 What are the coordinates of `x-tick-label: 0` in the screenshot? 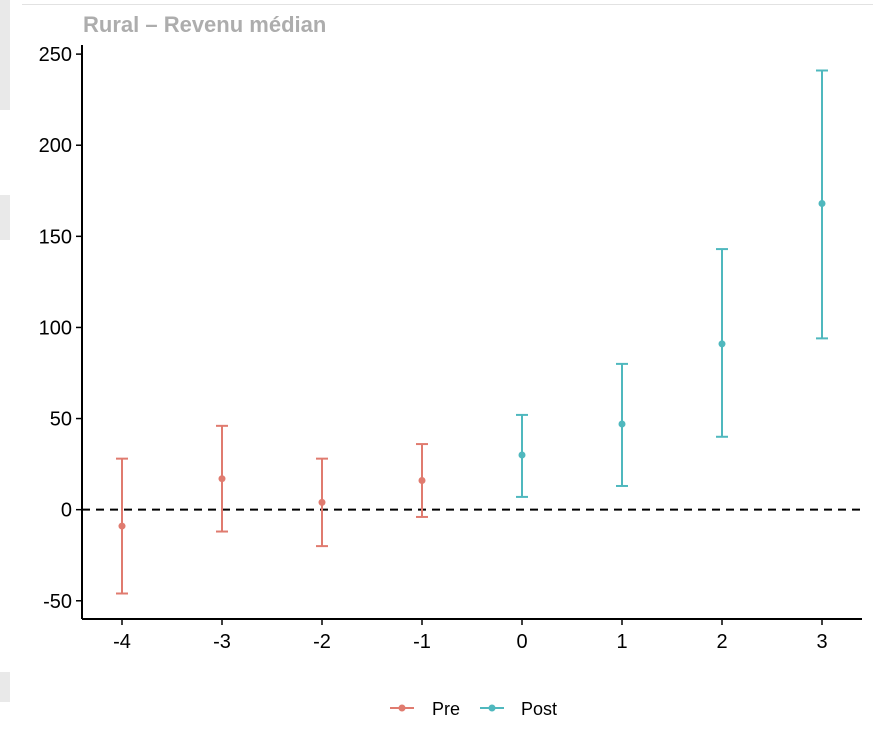 It's located at (521, 642).